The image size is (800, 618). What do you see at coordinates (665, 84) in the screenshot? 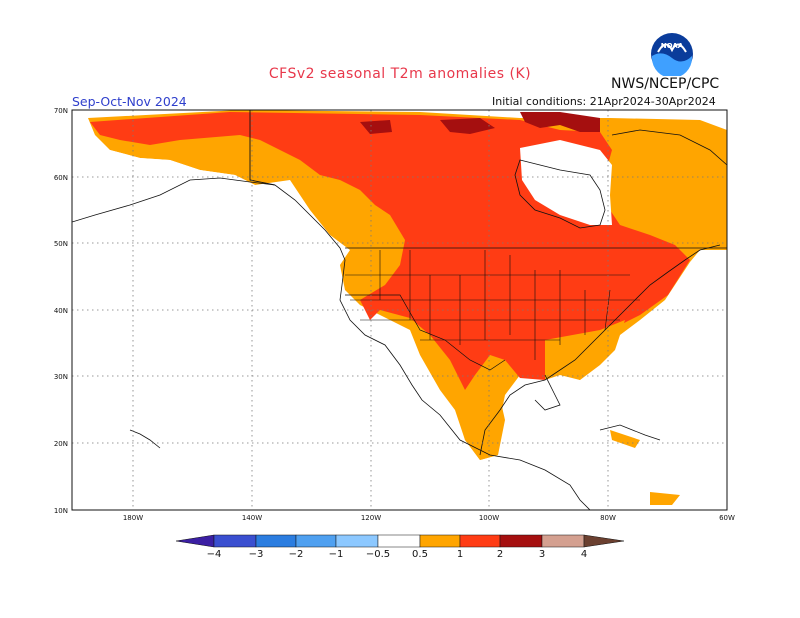
I see `agency-label: NWS/NCEP/CPC` at bounding box center [665, 84].